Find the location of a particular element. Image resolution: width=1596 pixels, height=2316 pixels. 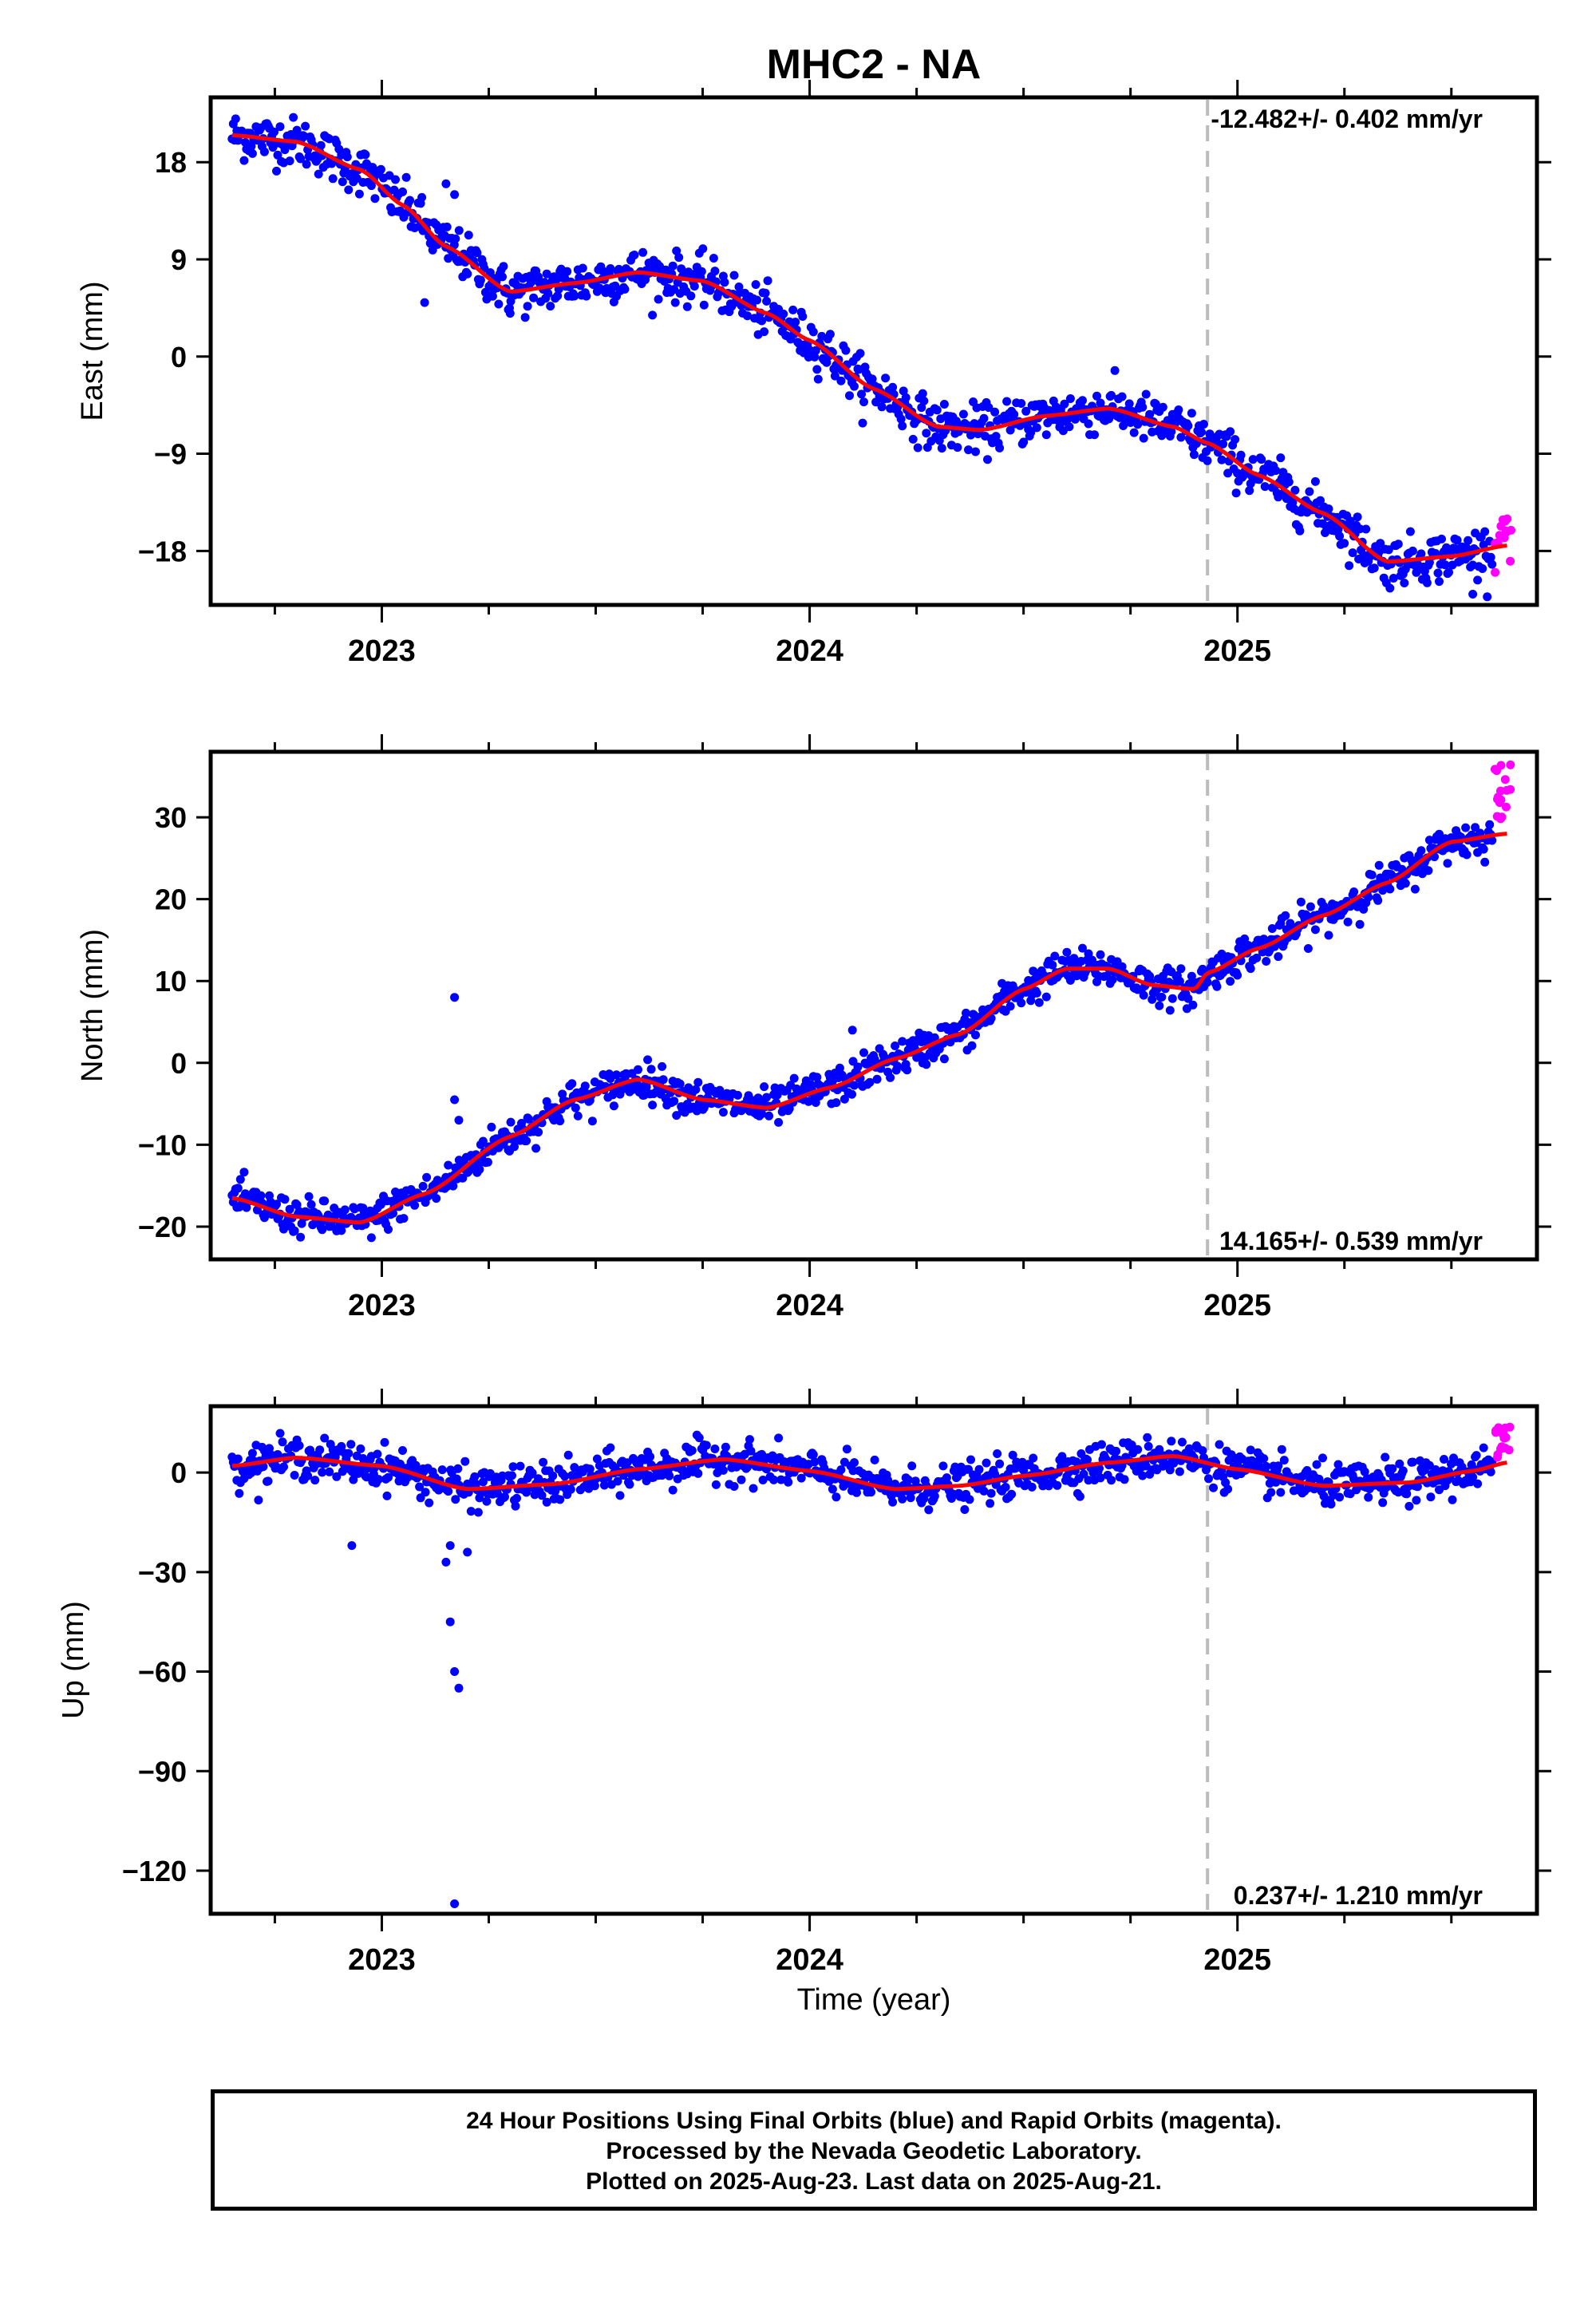

y-tick-label: −60 is located at coordinates (162, 1672).